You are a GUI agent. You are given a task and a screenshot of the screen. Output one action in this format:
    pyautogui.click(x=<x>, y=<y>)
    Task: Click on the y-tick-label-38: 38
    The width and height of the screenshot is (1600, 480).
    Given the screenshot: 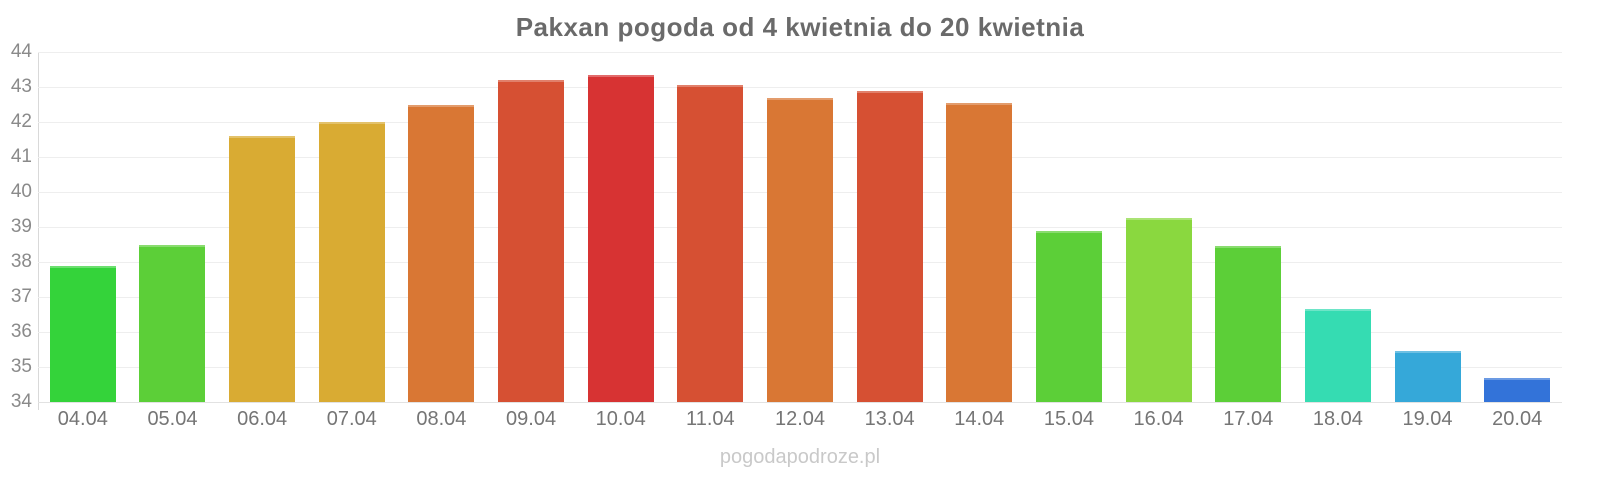 What is the action you would take?
    pyautogui.click(x=21, y=261)
    